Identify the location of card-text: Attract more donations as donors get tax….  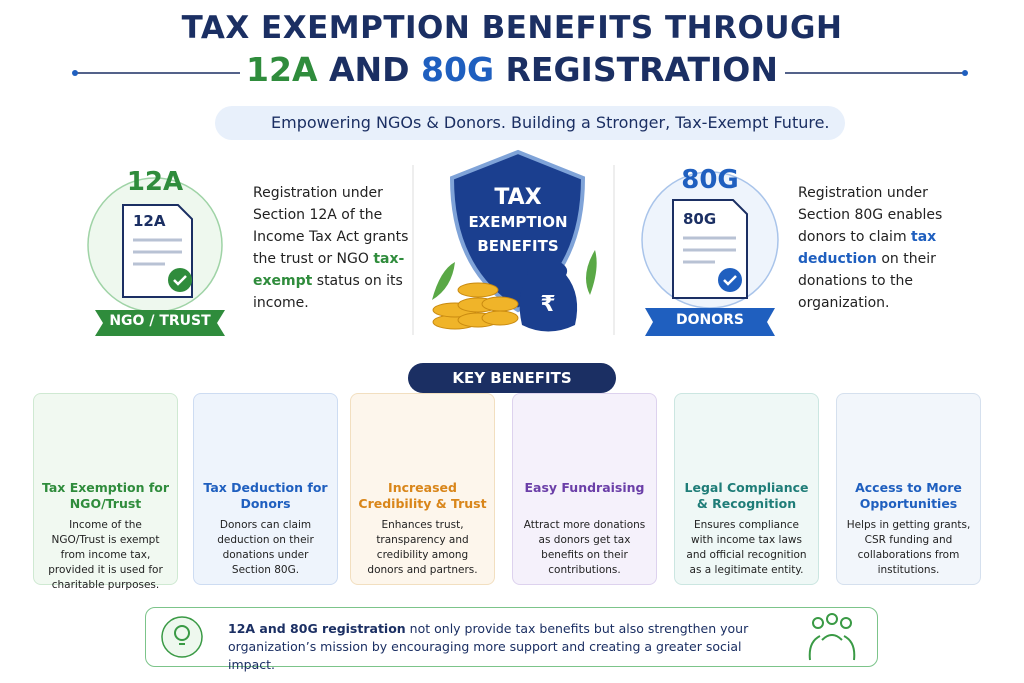
(584, 547).